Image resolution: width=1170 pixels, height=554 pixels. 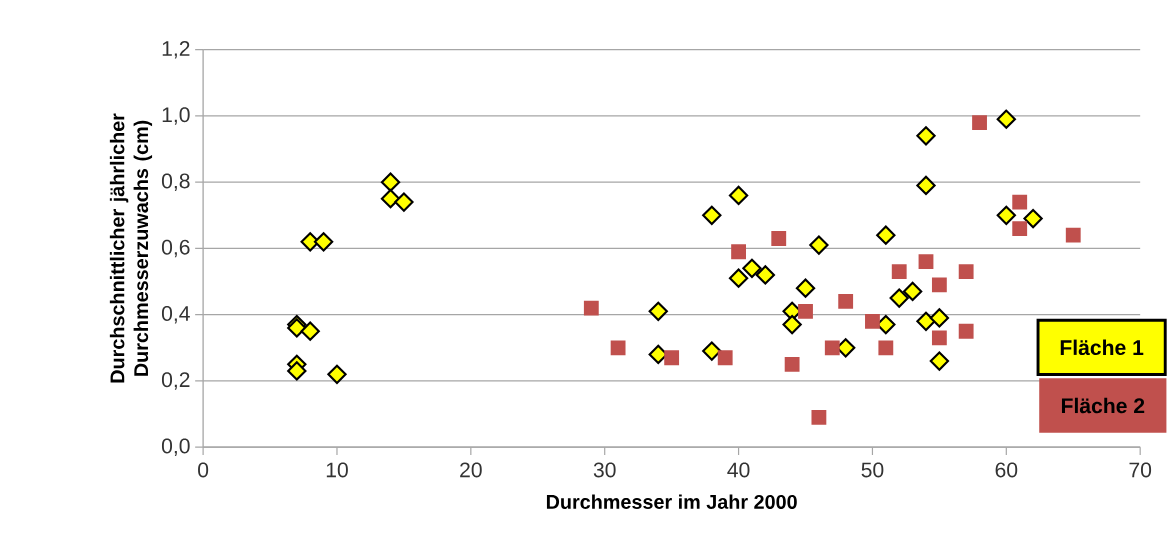 What do you see at coordinates (203, 470) in the screenshot?
I see `x-tick-label: 0` at bounding box center [203, 470].